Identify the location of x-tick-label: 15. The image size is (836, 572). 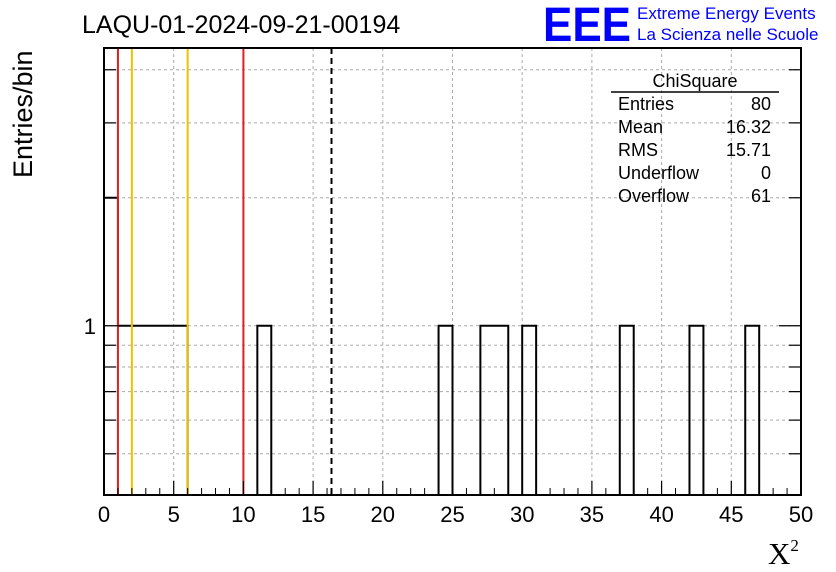
(313, 514).